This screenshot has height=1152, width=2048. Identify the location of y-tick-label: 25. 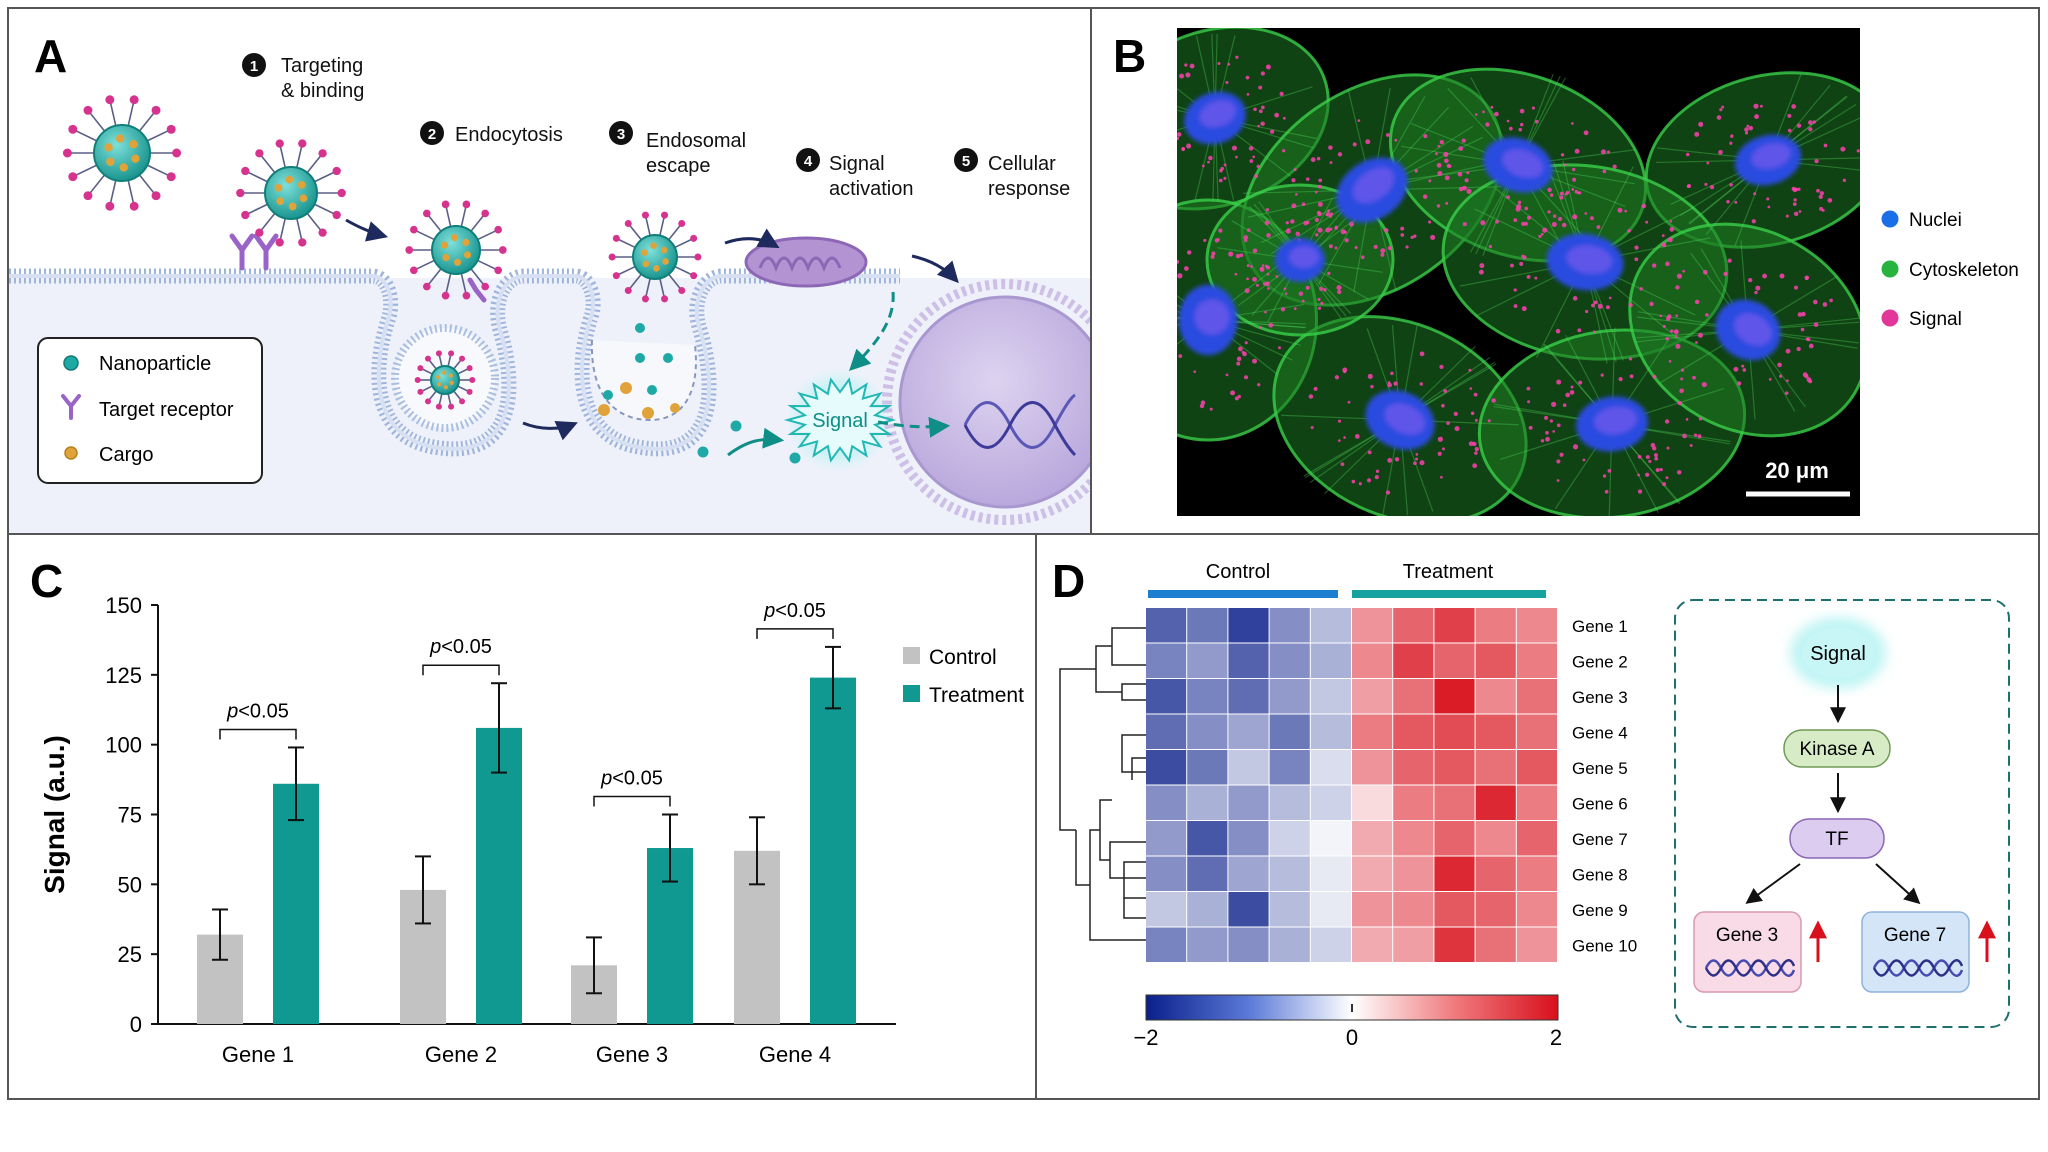
(130, 954).